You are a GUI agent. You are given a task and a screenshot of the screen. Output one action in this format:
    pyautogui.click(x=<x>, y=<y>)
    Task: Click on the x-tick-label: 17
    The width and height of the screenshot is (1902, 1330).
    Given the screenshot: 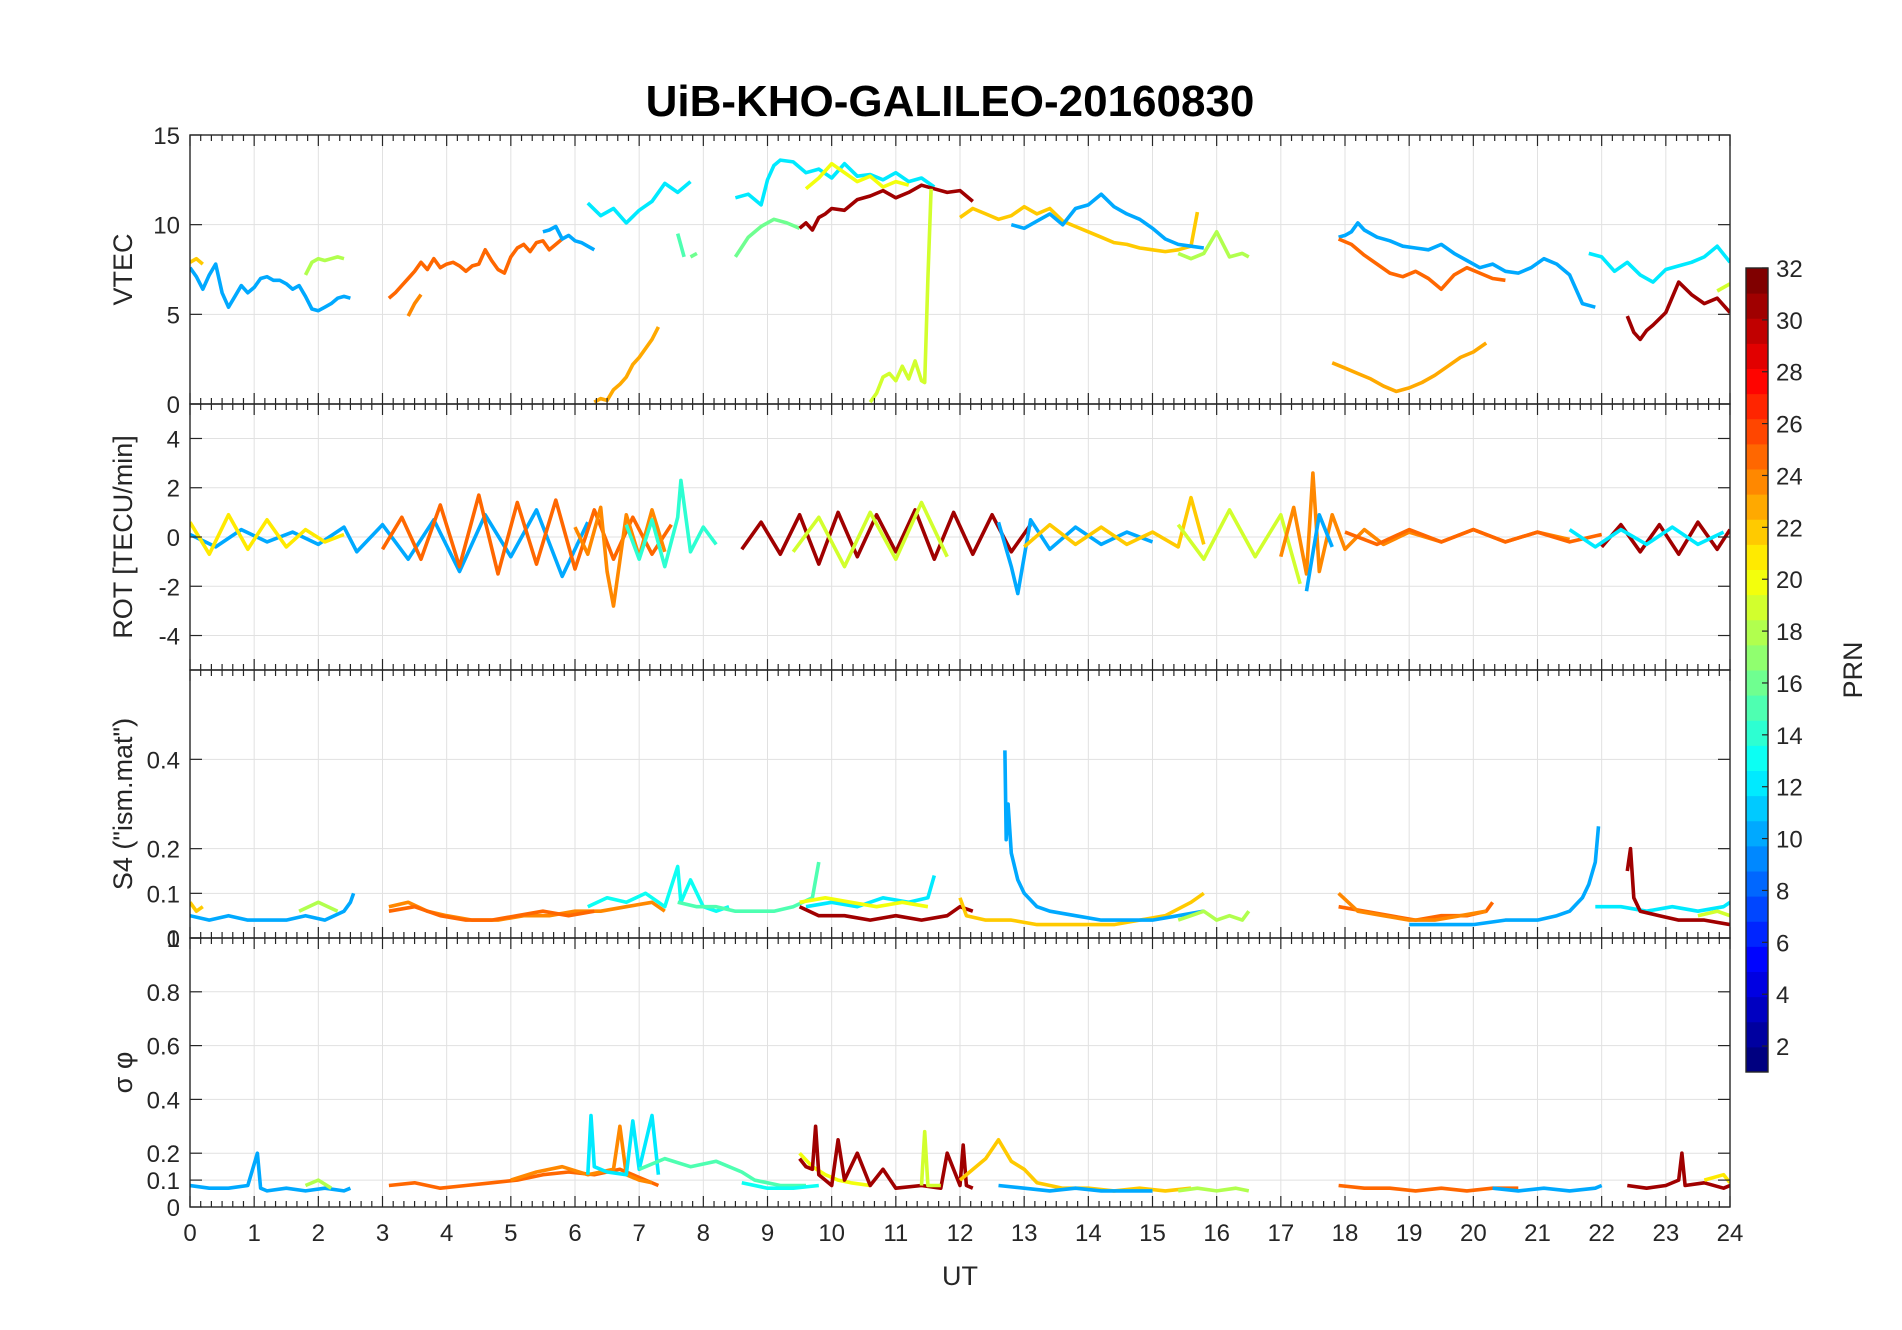 What is the action you would take?
    pyautogui.click(x=1280, y=1233)
    